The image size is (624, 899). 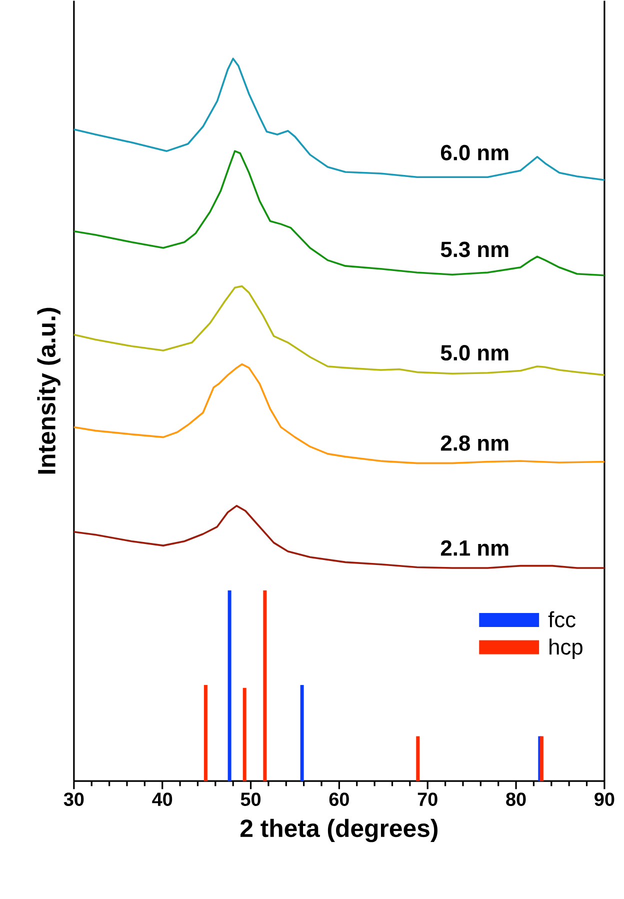 What do you see at coordinates (428, 799) in the screenshot?
I see `x-tick-label: 70` at bounding box center [428, 799].